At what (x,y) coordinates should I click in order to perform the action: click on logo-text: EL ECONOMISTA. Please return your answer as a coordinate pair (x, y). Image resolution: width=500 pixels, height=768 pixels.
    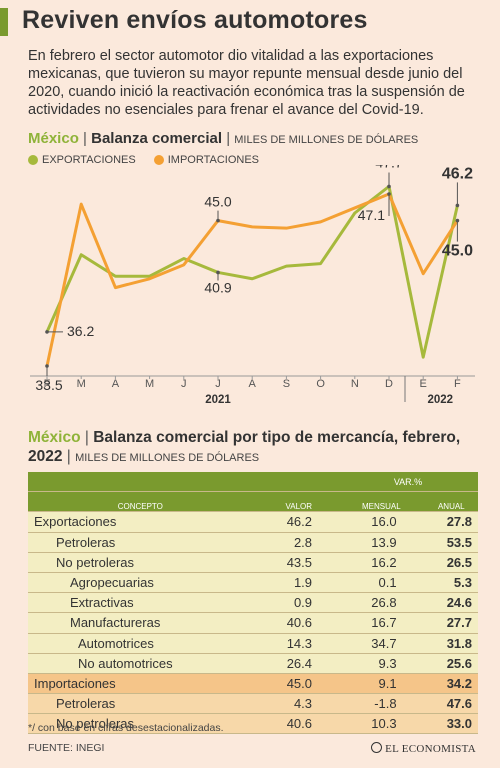
    Looking at the image, I should click on (430, 749).